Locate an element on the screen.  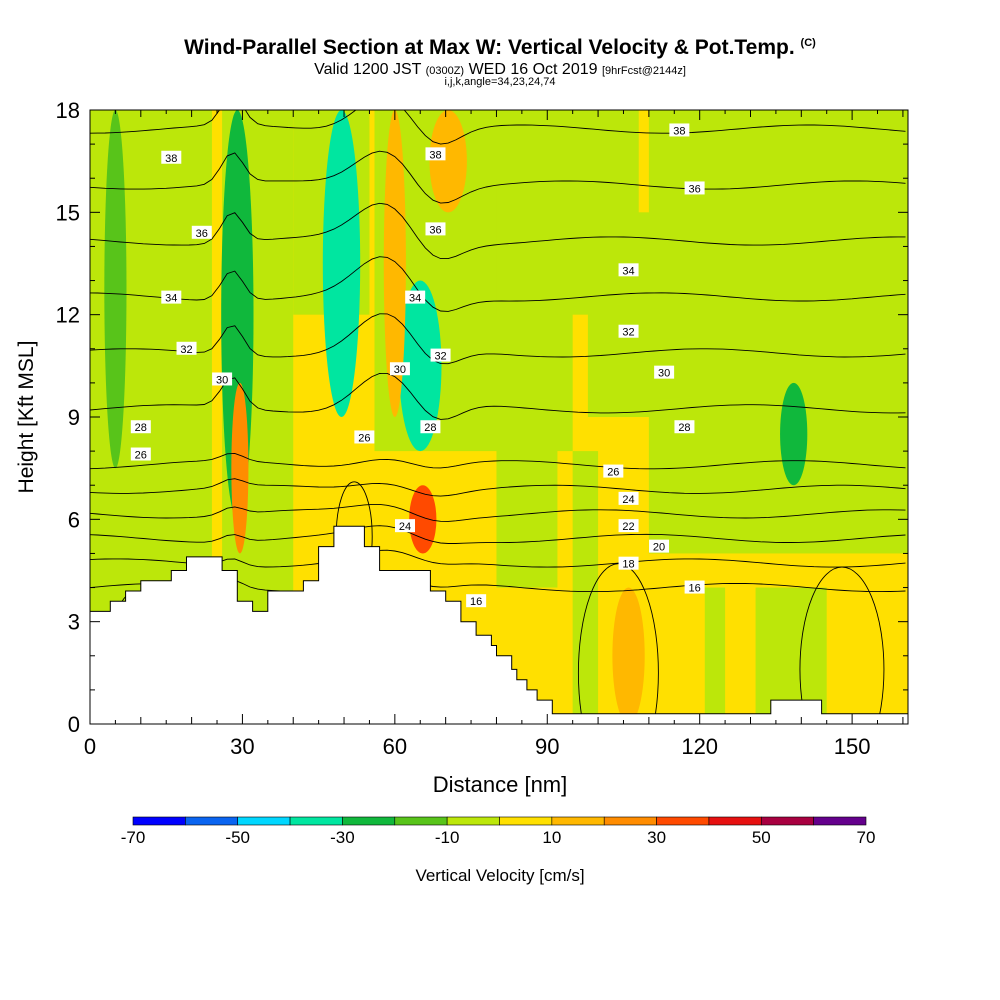
contour-label-18: 32 is located at coordinates (186, 348).